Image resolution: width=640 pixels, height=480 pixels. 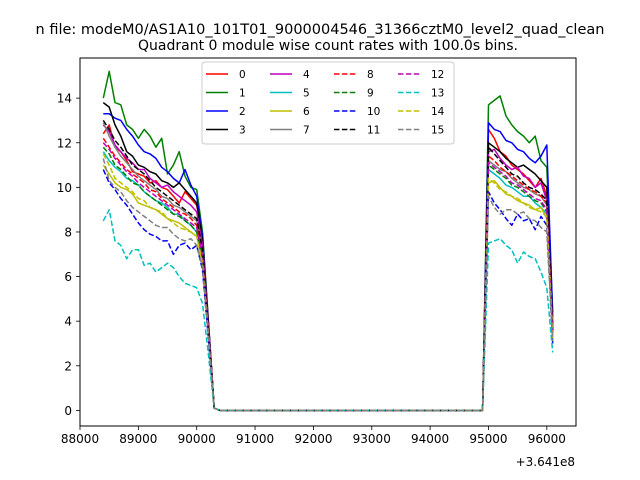 What do you see at coordinates (64, 99) in the screenshot?
I see `y-tick-label: 14` at bounding box center [64, 99].